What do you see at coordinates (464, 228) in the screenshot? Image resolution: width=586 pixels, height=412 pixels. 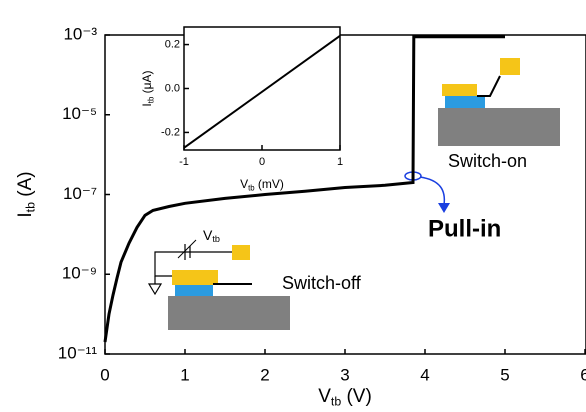 I see `pull-in-label: Pull-in` at bounding box center [464, 228].